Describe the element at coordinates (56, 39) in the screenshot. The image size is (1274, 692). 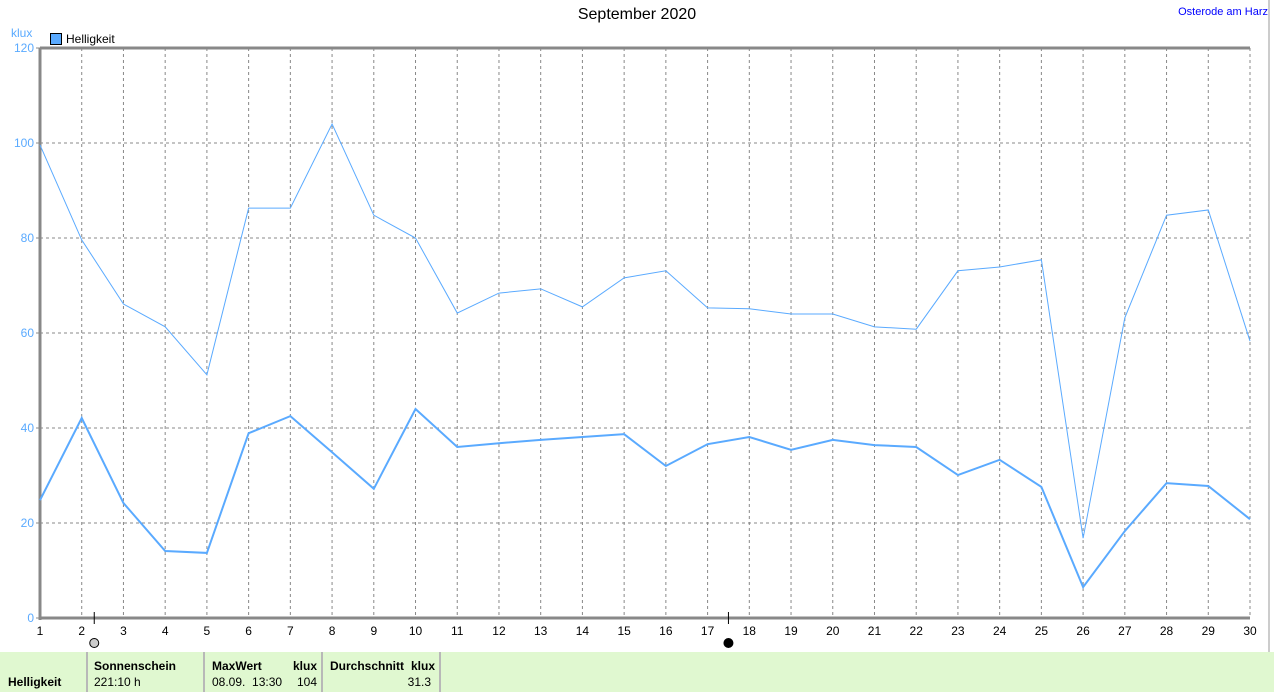
I see `legend-swatch` at that location.